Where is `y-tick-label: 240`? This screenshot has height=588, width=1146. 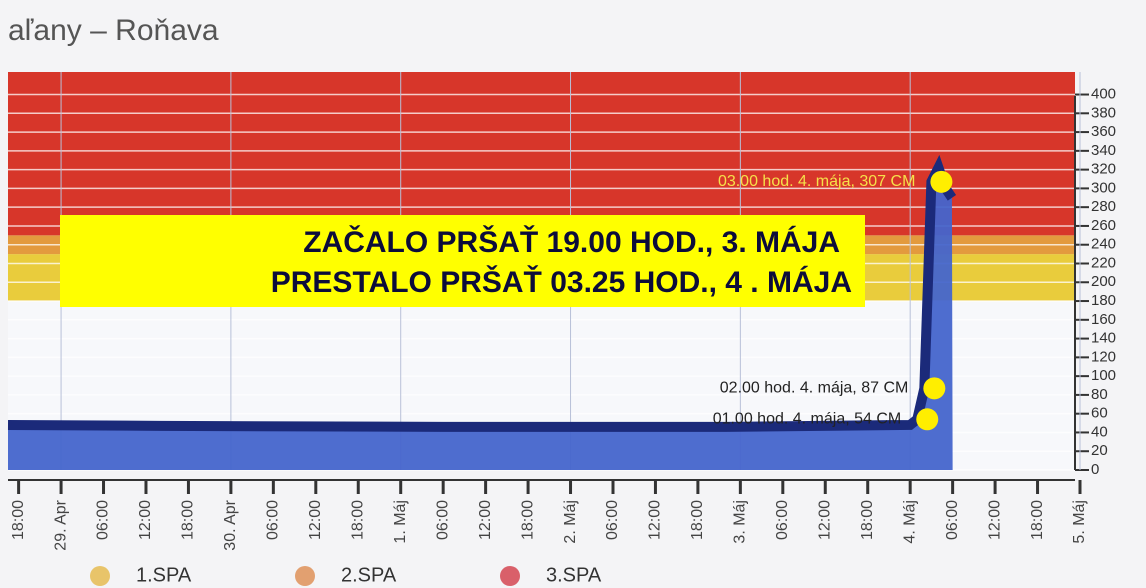
y-tick-label: 240 is located at coordinates (1103, 244).